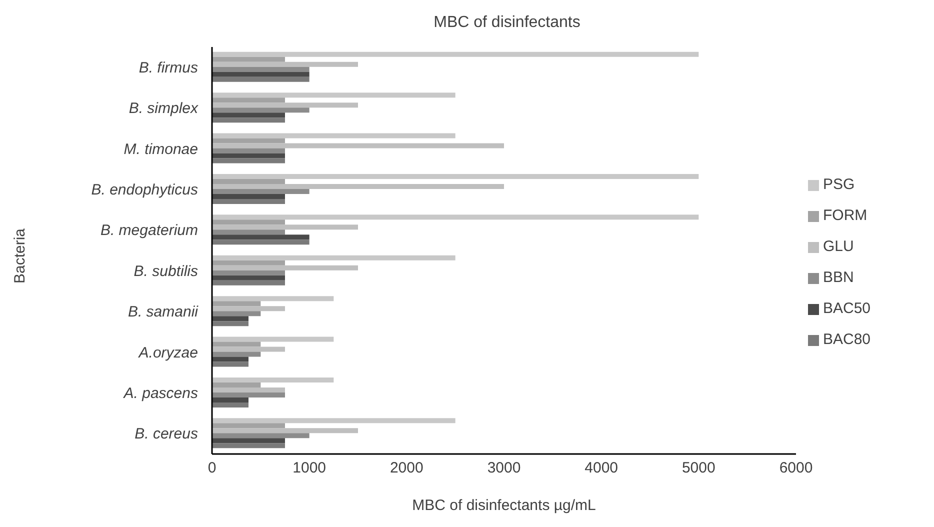 The height and width of the screenshot is (527, 934). Describe the element at coordinates (161, 149) in the screenshot. I see `y-tick-label: M. timonae` at that location.